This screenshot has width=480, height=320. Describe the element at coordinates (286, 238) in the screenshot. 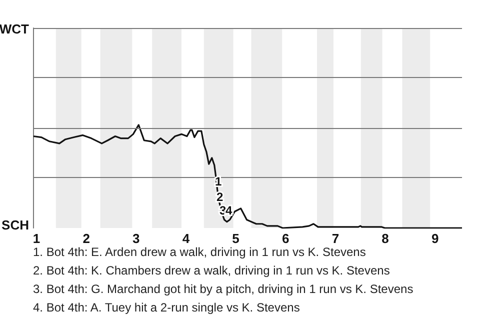

I see `x-tick-label: 6` at that location.